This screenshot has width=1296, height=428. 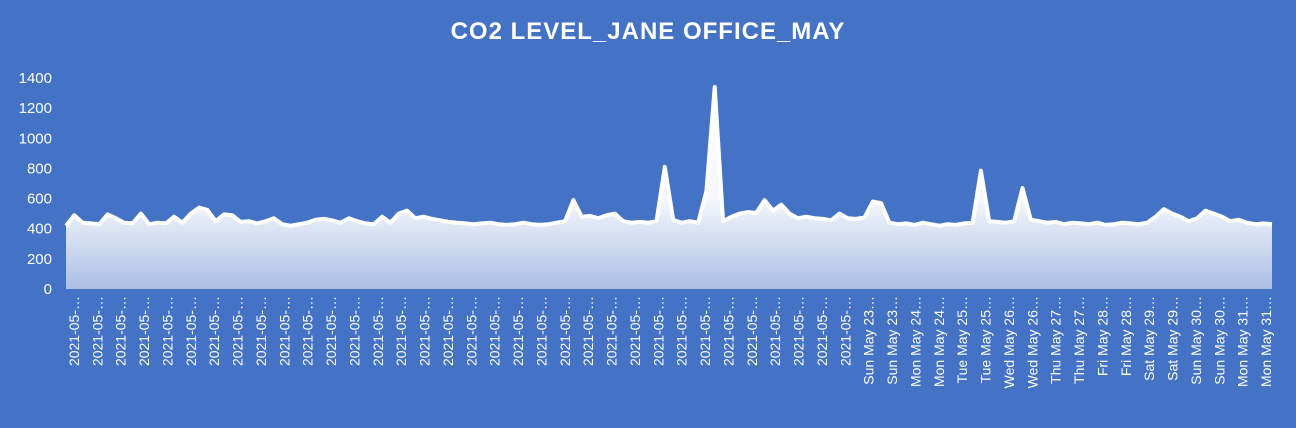 What do you see at coordinates (35, 138) in the screenshot?
I see `y-tick-label: 1000` at bounding box center [35, 138].